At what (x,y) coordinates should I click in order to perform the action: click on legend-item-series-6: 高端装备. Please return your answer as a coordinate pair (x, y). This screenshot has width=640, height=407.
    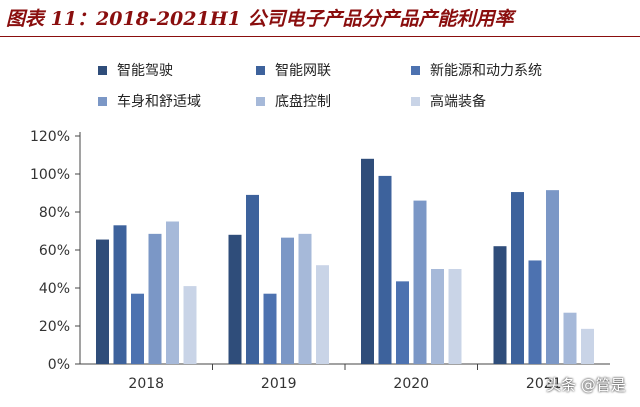
    Looking at the image, I should click on (448, 101).